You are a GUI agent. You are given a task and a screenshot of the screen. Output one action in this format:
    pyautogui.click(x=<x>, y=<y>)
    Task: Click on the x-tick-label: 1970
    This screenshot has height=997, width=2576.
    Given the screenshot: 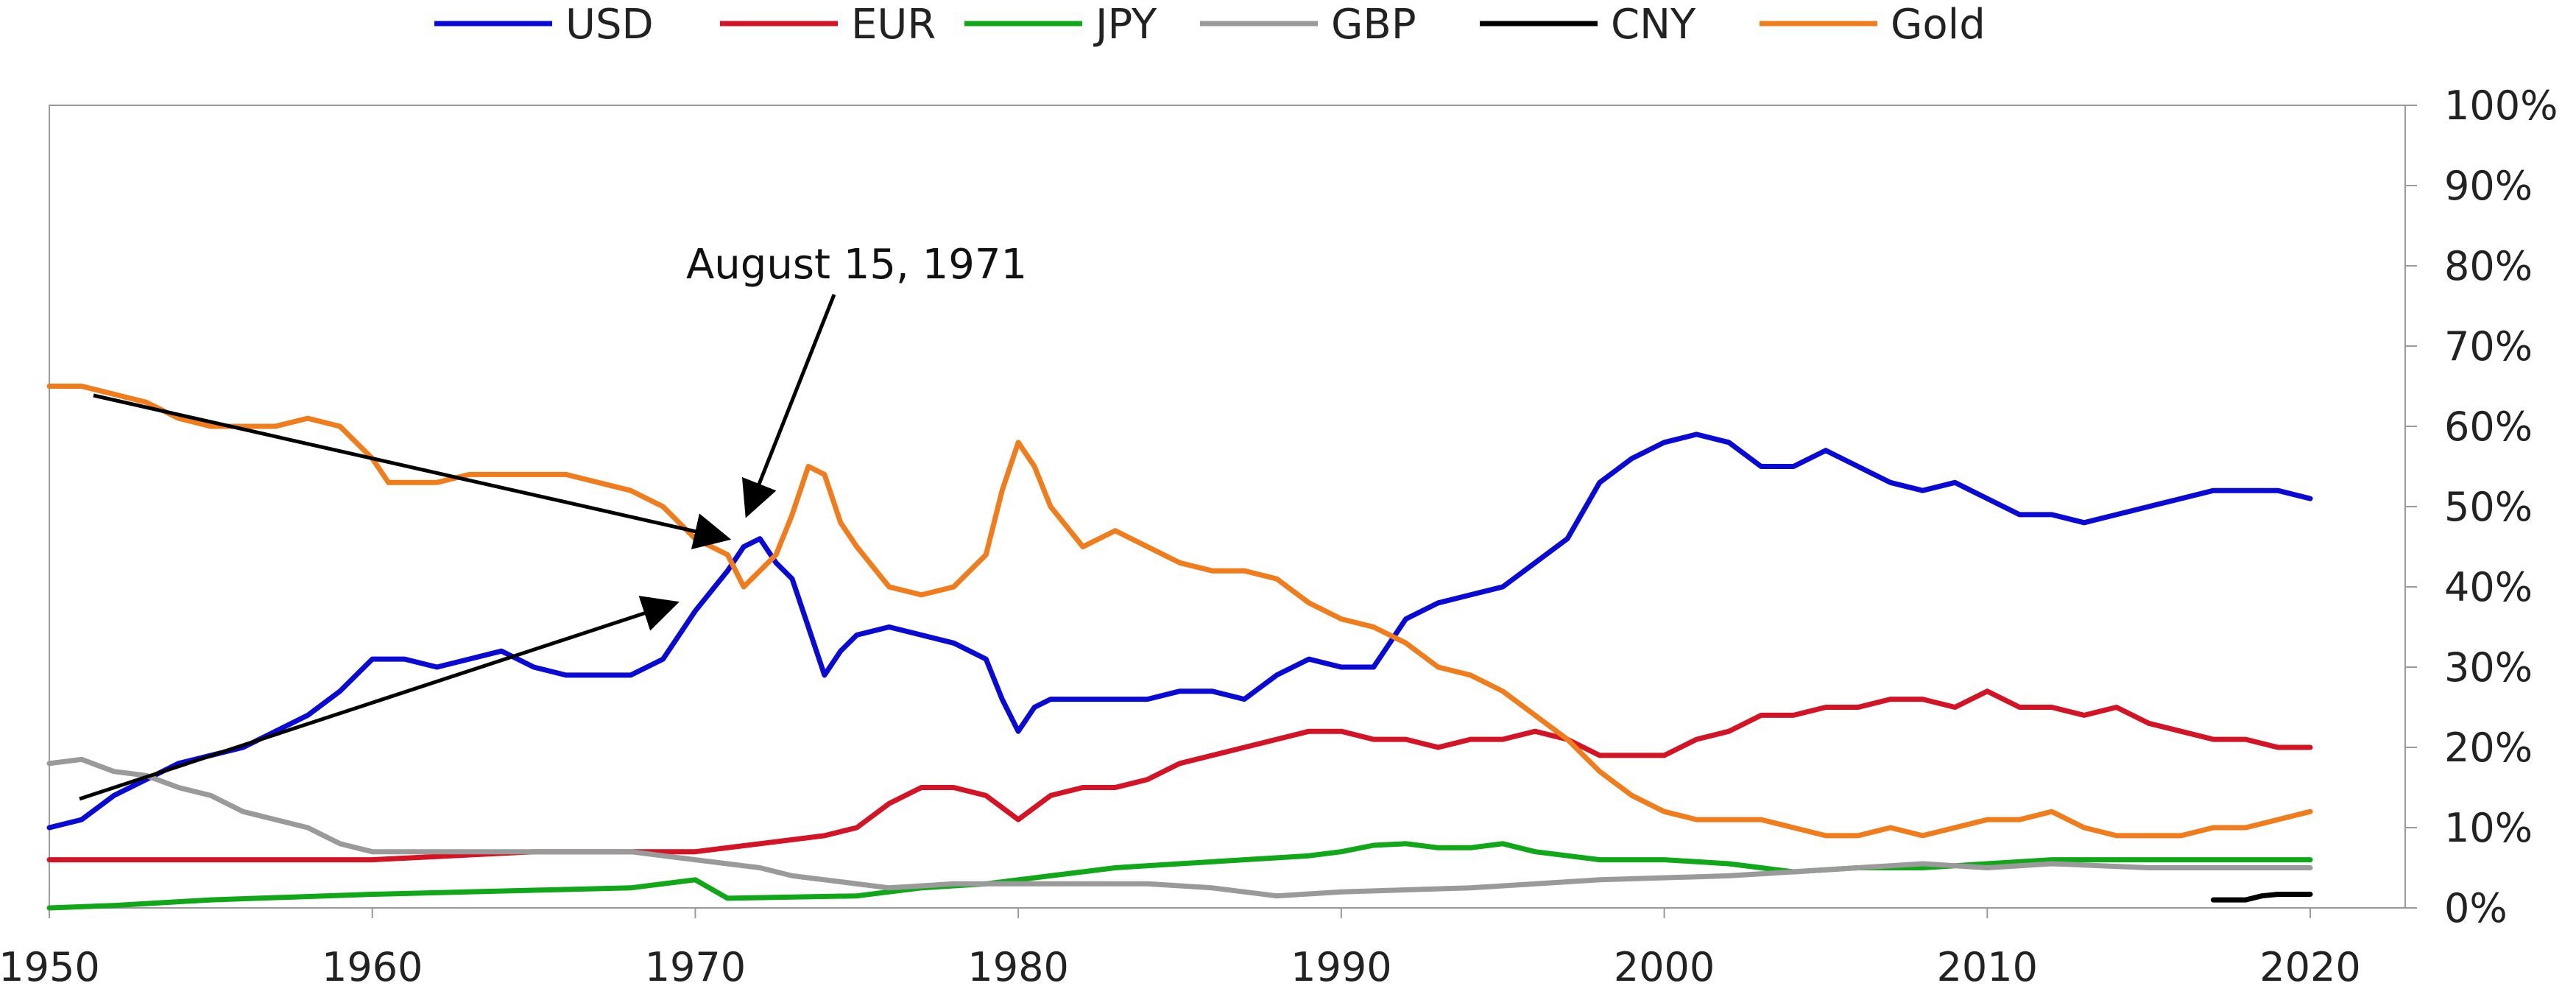 What is the action you would take?
    pyautogui.click(x=695, y=967)
    